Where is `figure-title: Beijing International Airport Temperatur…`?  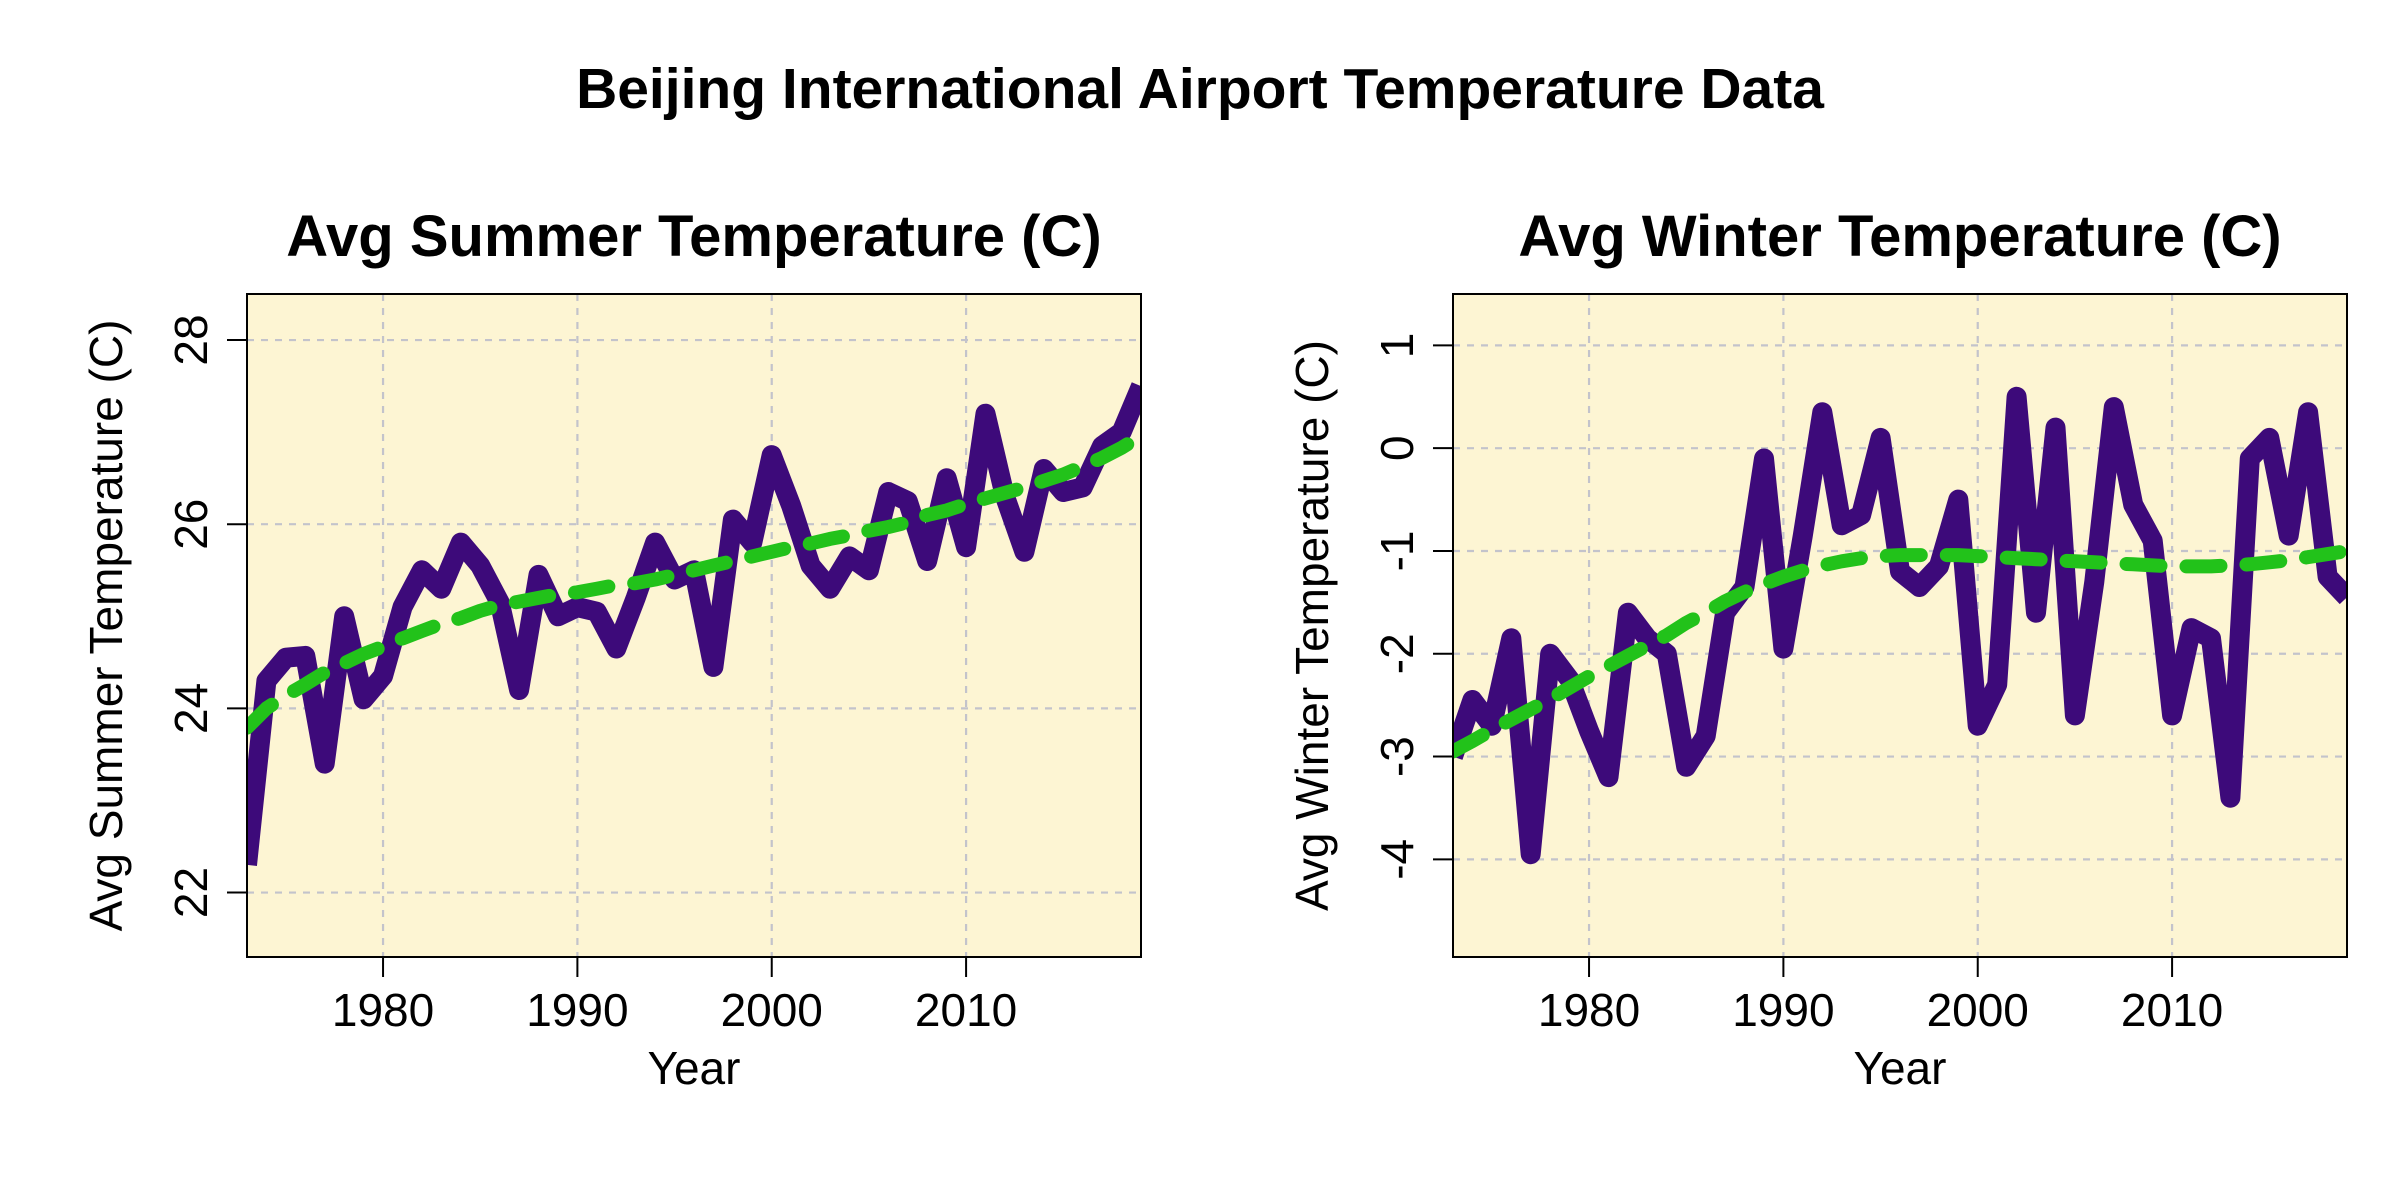 figure-title: Beijing International Airport Temperatur… is located at coordinates (1200, 89).